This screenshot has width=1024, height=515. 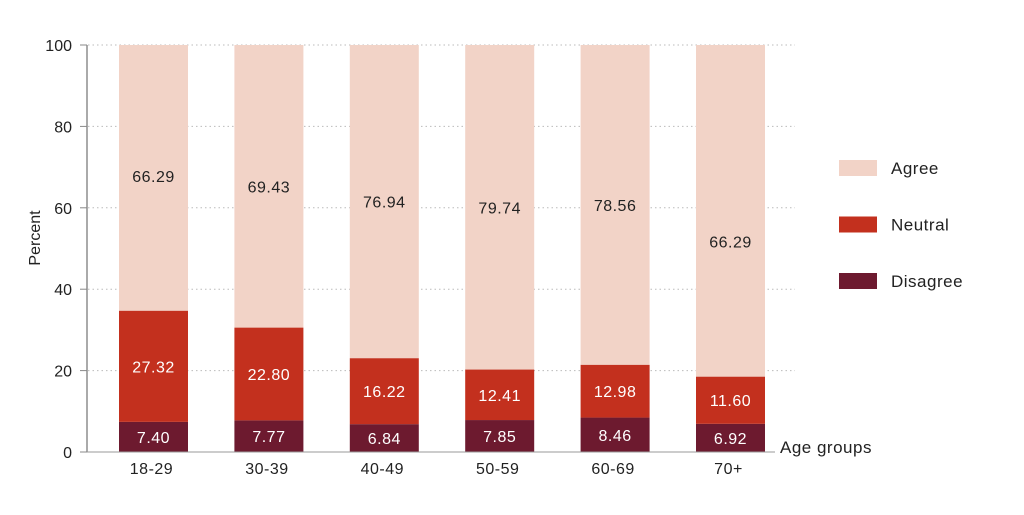 I want to click on data-label-neutral: 16.22, so click(x=384, y=392).